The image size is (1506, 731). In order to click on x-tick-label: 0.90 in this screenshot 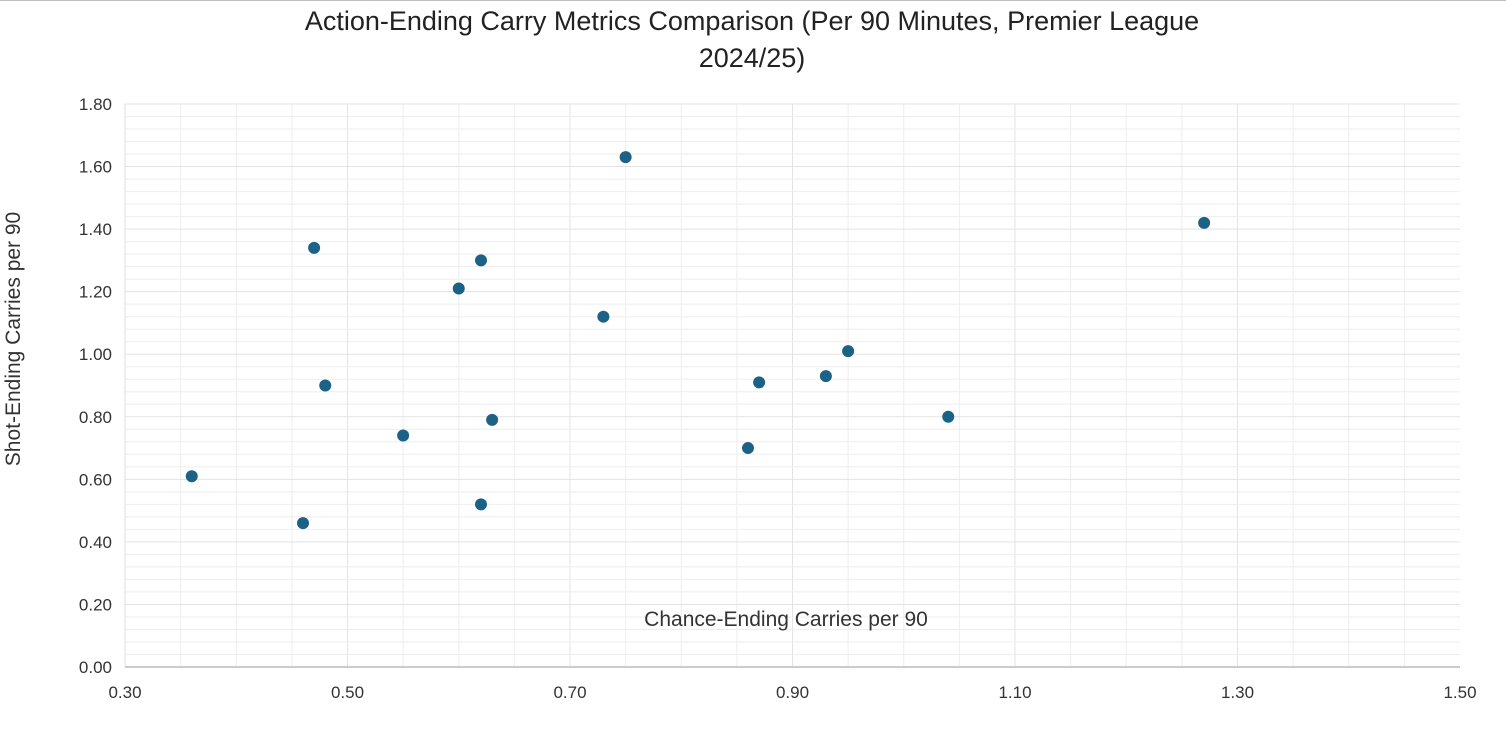, I will do `click(792, 692)`.